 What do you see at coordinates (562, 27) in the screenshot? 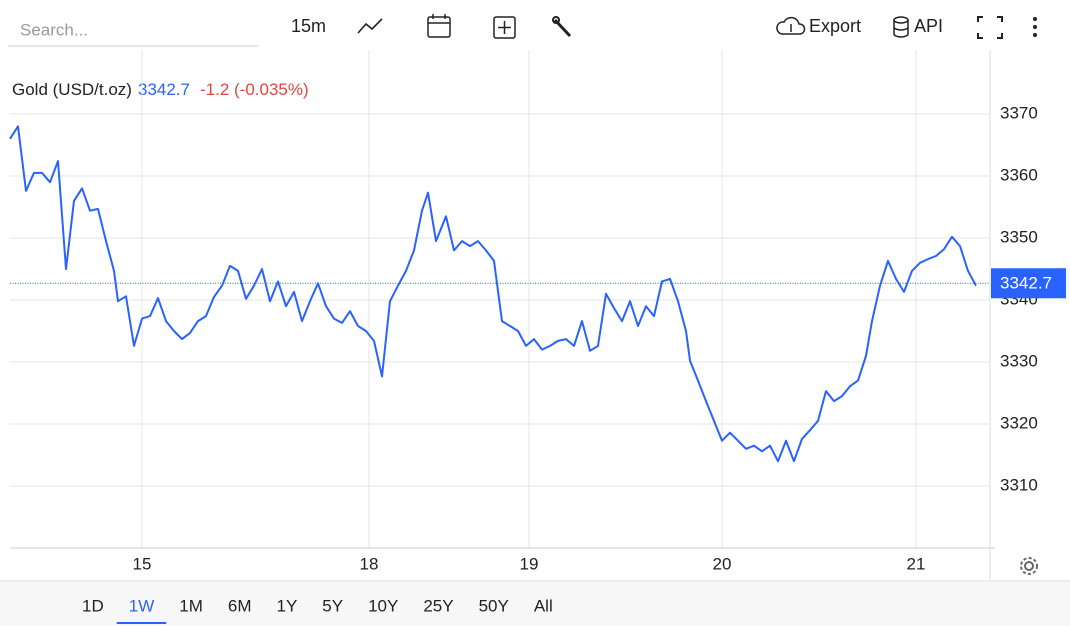
I see `tools-icon` at bounding box center [562, 27].